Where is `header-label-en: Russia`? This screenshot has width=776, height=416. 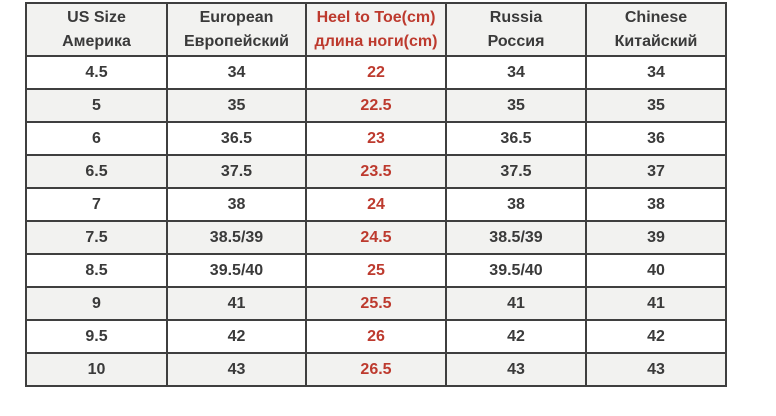 header-label-en: Russia is located at coordinates (516, 17).